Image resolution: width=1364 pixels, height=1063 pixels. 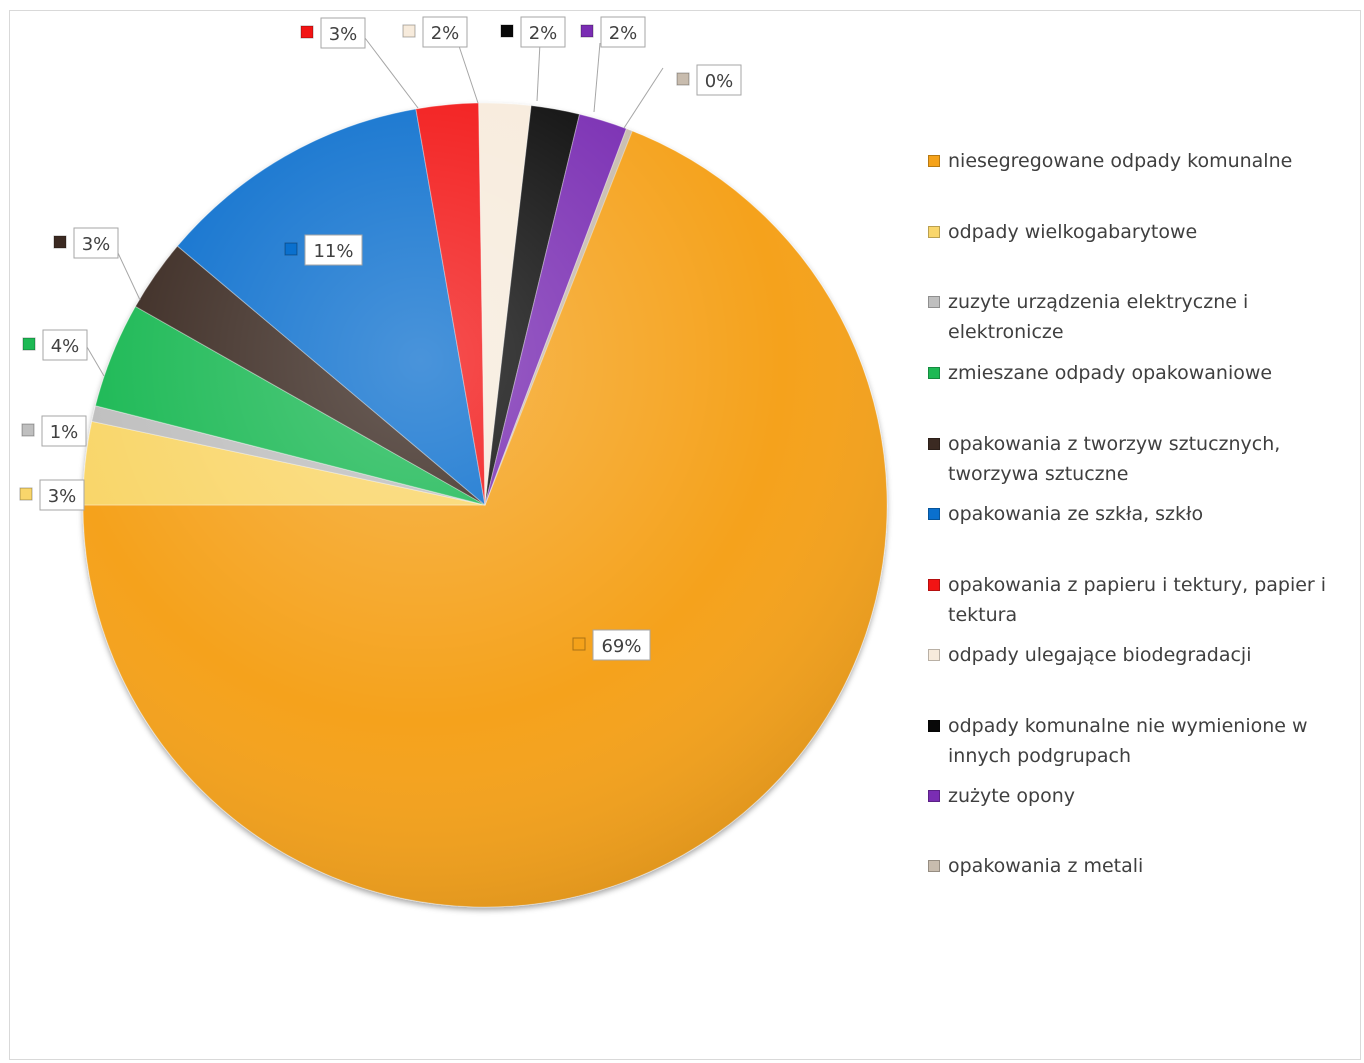 I want to click on legend-item: zużyte opony, so click(x=1143, y=796).